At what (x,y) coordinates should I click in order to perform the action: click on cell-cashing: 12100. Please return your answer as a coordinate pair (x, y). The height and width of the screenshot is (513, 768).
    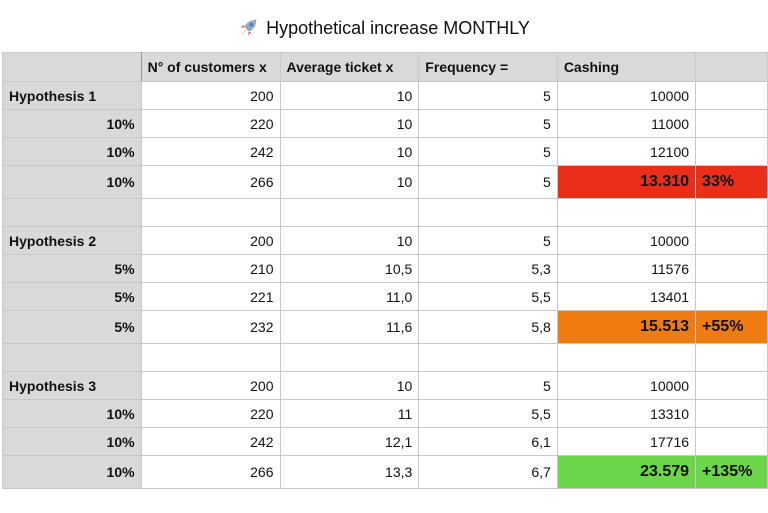
    Looking at the image, I should click on (626, 151).